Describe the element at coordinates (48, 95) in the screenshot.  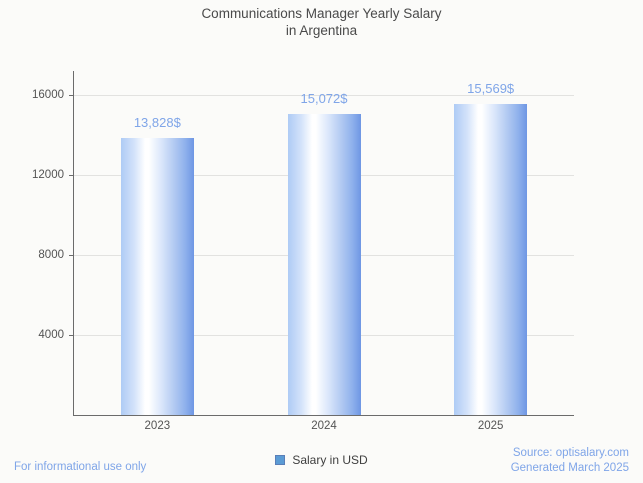
I see `y-axis-tick-label: 16000` at that location.